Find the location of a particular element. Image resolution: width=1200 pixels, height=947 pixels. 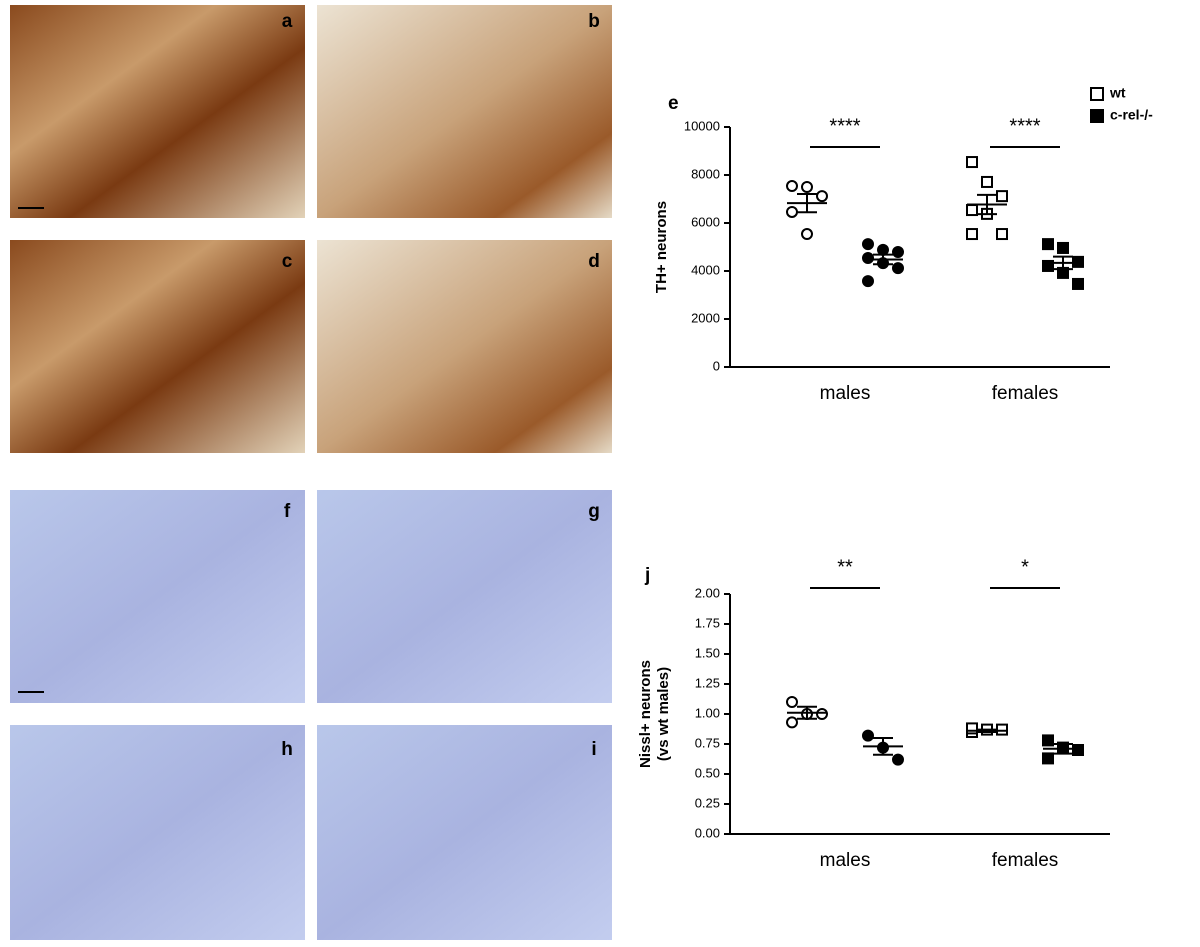

significance-label: ** is located at coordinates (845, 567).